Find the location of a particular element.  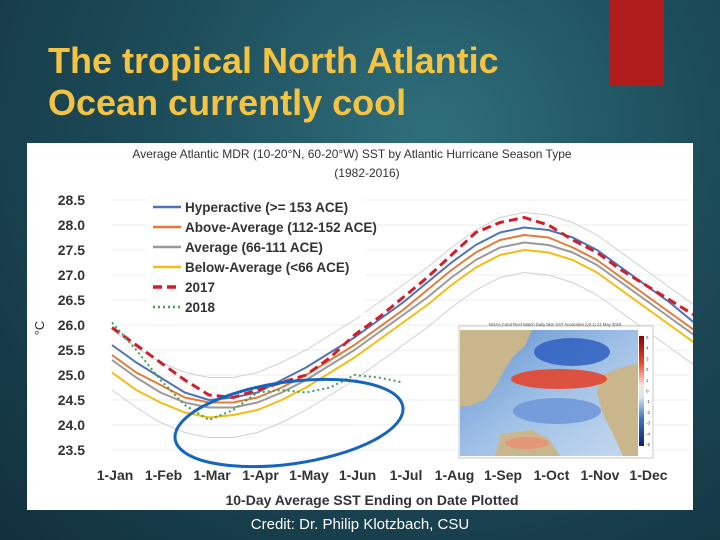

legend-label: 2018 is located at coordinates (200, 307).